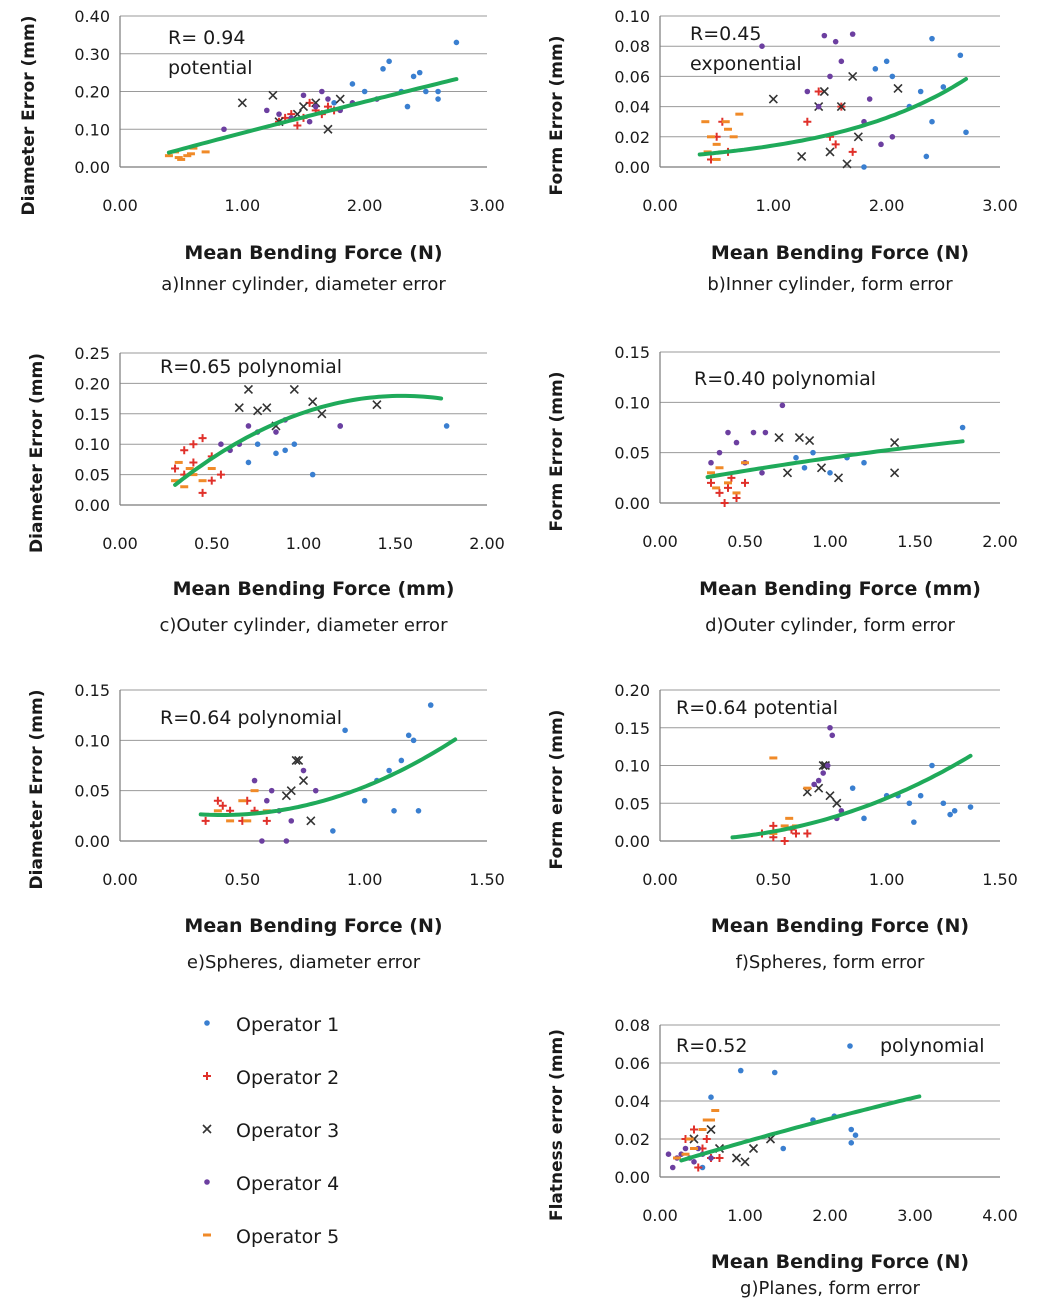 This screenshot has height=1316, width=1040. What do you see at coordinates (210, 68) in the screenshot?
I see `r-annotation: potential` at bounding box center [210, 68].